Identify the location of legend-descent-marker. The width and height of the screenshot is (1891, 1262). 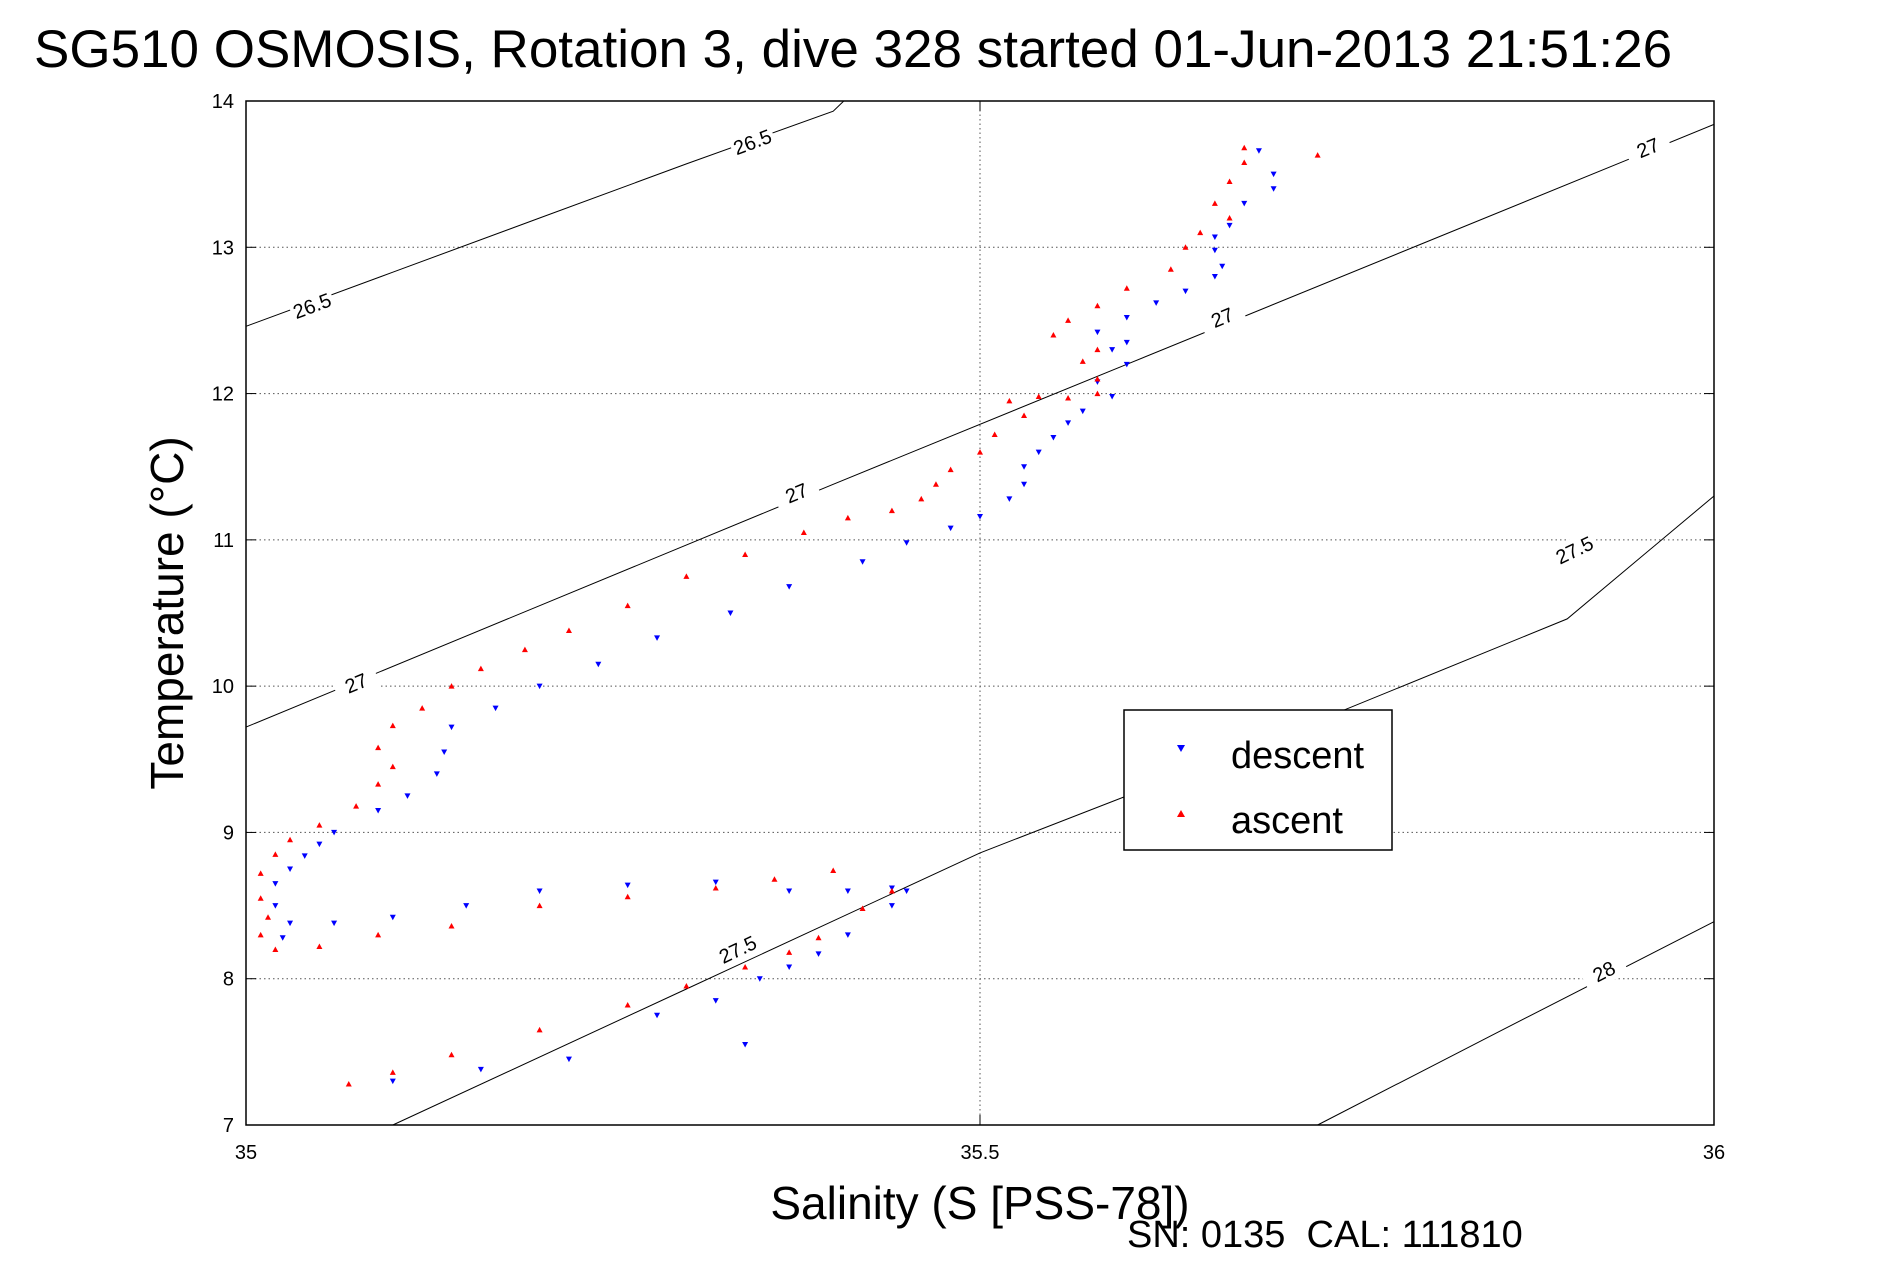
(1181, 748).